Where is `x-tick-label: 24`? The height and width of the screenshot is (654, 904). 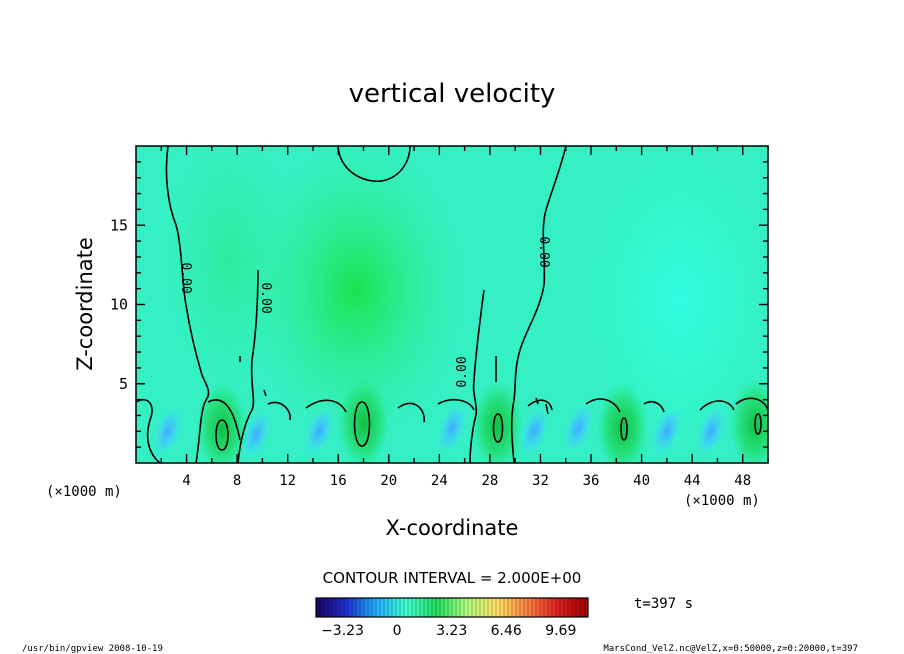 x-tick-label: 24 is located at coordinates (439, 481).